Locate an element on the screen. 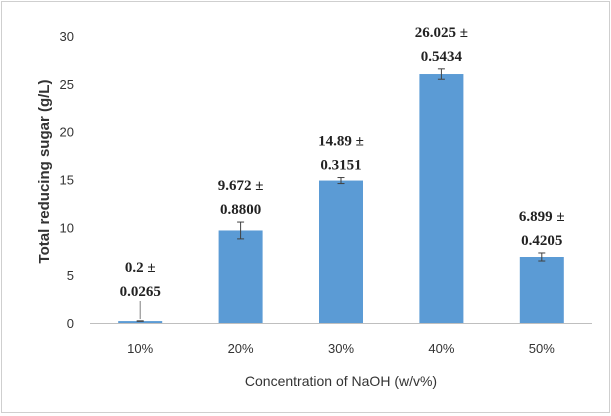  y-tick-label: 30 is located at coordinates (67, 36).